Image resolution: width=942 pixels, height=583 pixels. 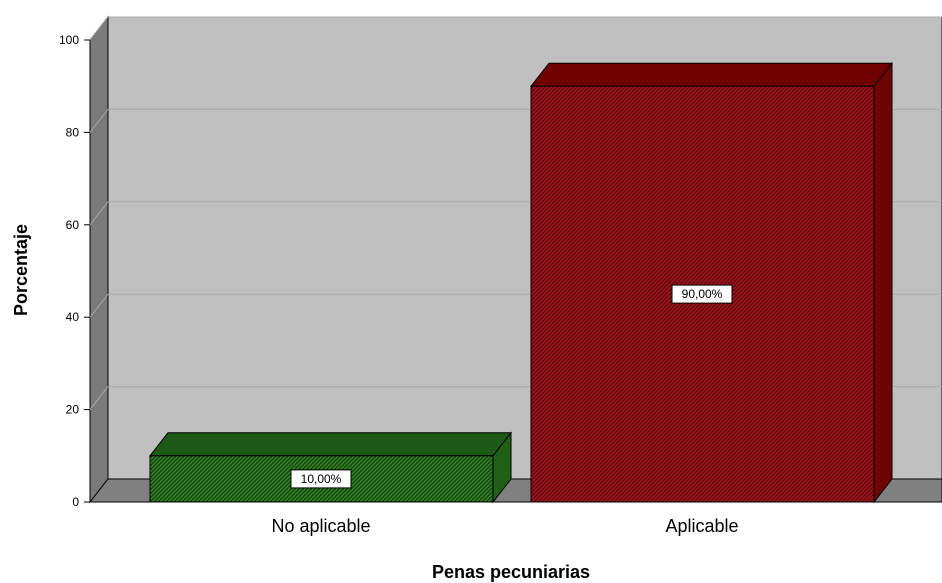 What do you see at coordinates (73, 317) in the screenshot?
I see `y-tick-label: 40` at bounding box center [73, 317].